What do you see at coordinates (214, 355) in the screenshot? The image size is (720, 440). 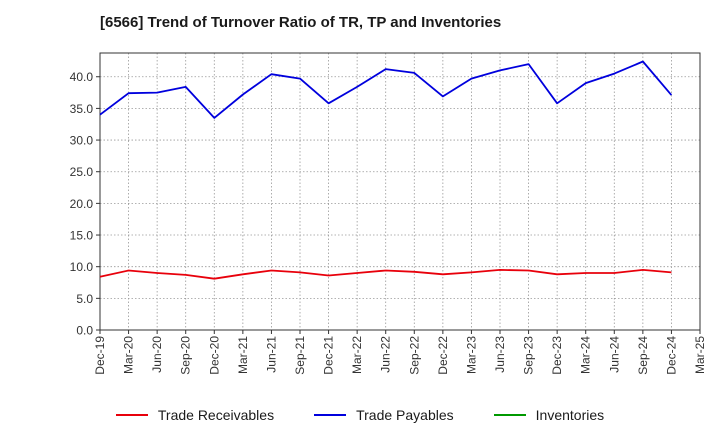 I see `x-tick-label: Dec-20` at bounding box center [214, 355].